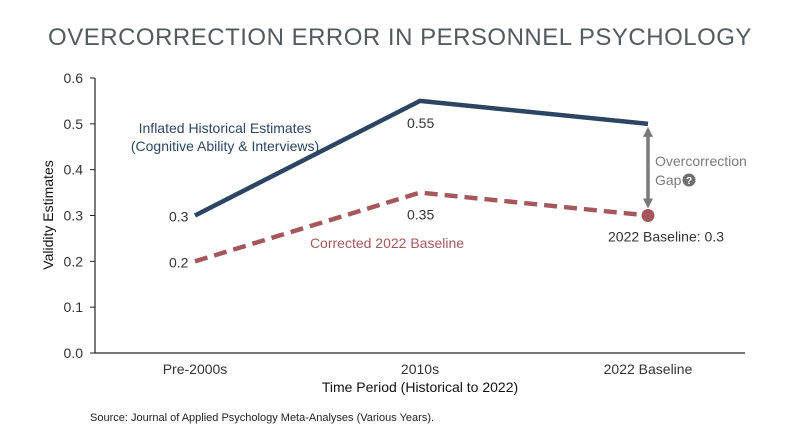  I want to click on x-tick-label: 2010s, so click(420, 369).